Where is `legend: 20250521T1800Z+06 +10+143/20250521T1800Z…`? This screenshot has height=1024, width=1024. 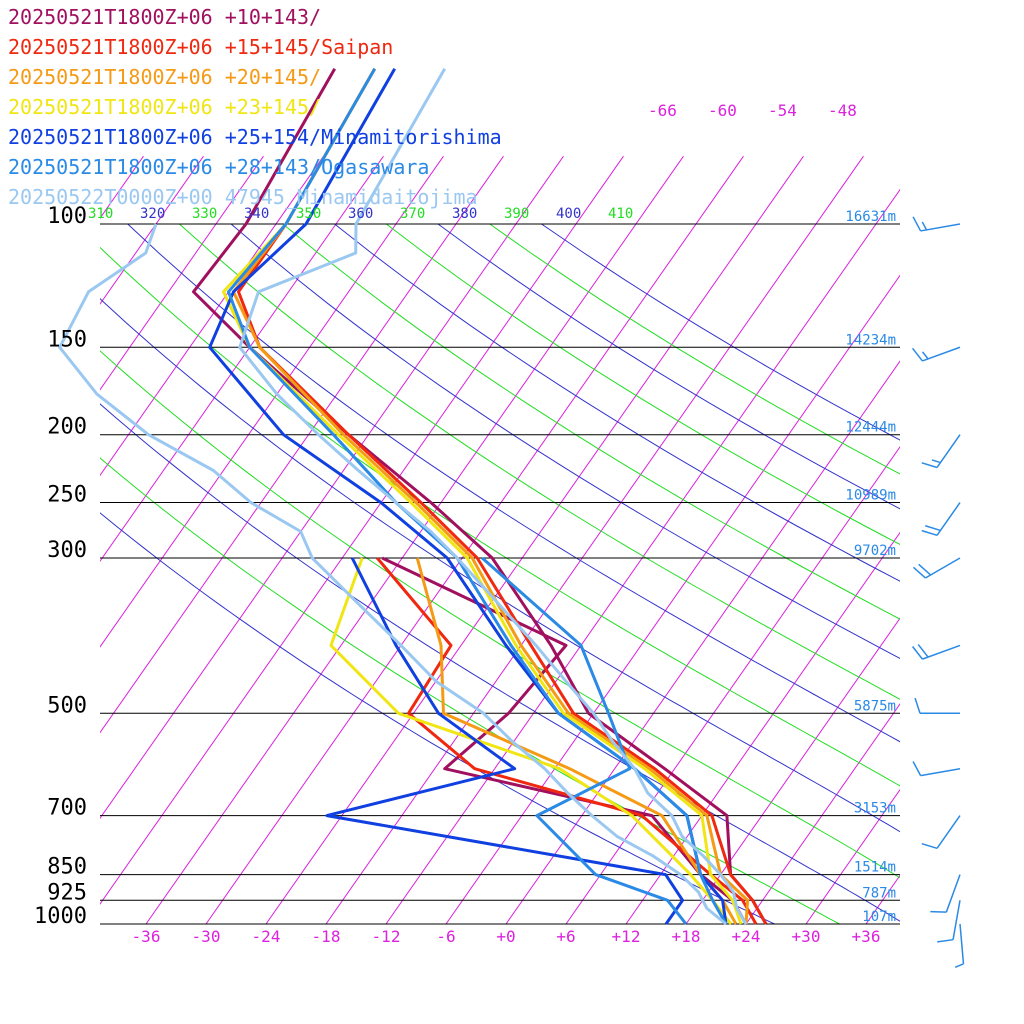
legend: 20250521T1800Z+06 +10+143/20250521T1800Z… is located at coordinates (255, 107).